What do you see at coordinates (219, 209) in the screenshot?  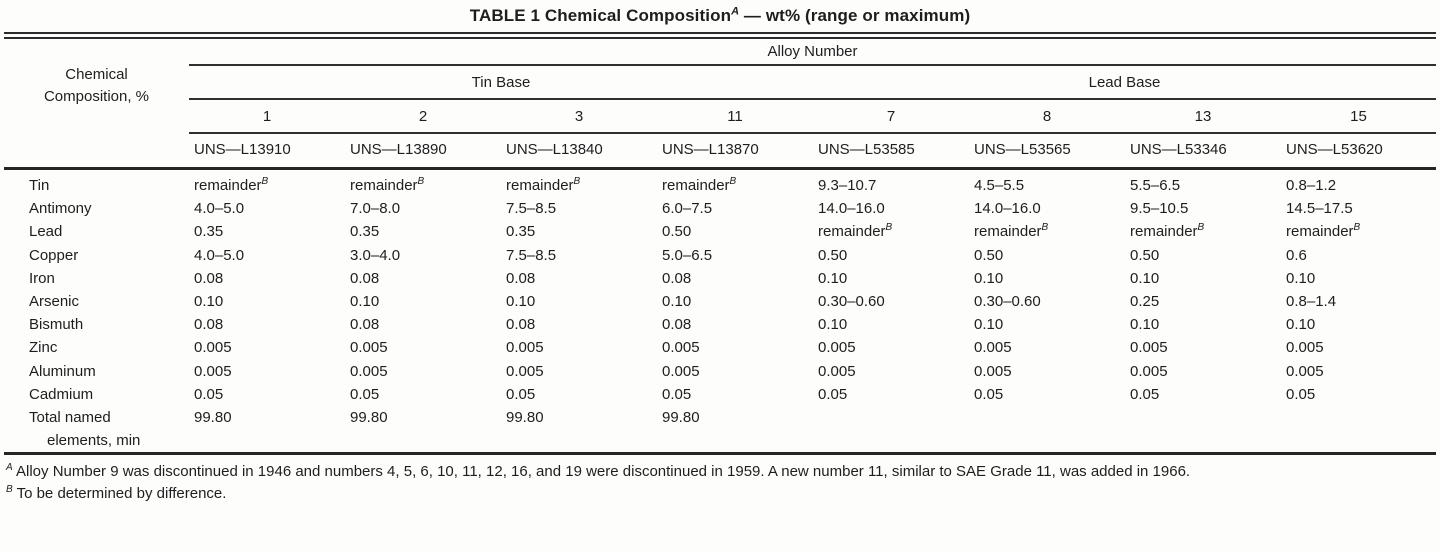 I see `value-cell: 4.0–5.0` at bounding box center [219, 209].